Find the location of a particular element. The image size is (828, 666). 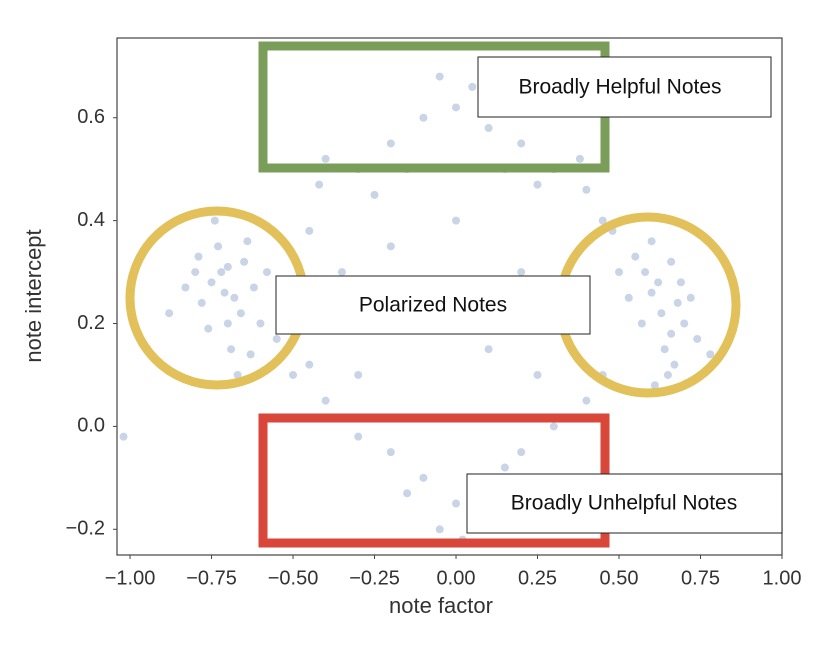

annotation: Broadly Helpful Notes is located at coordinates (619, 87).